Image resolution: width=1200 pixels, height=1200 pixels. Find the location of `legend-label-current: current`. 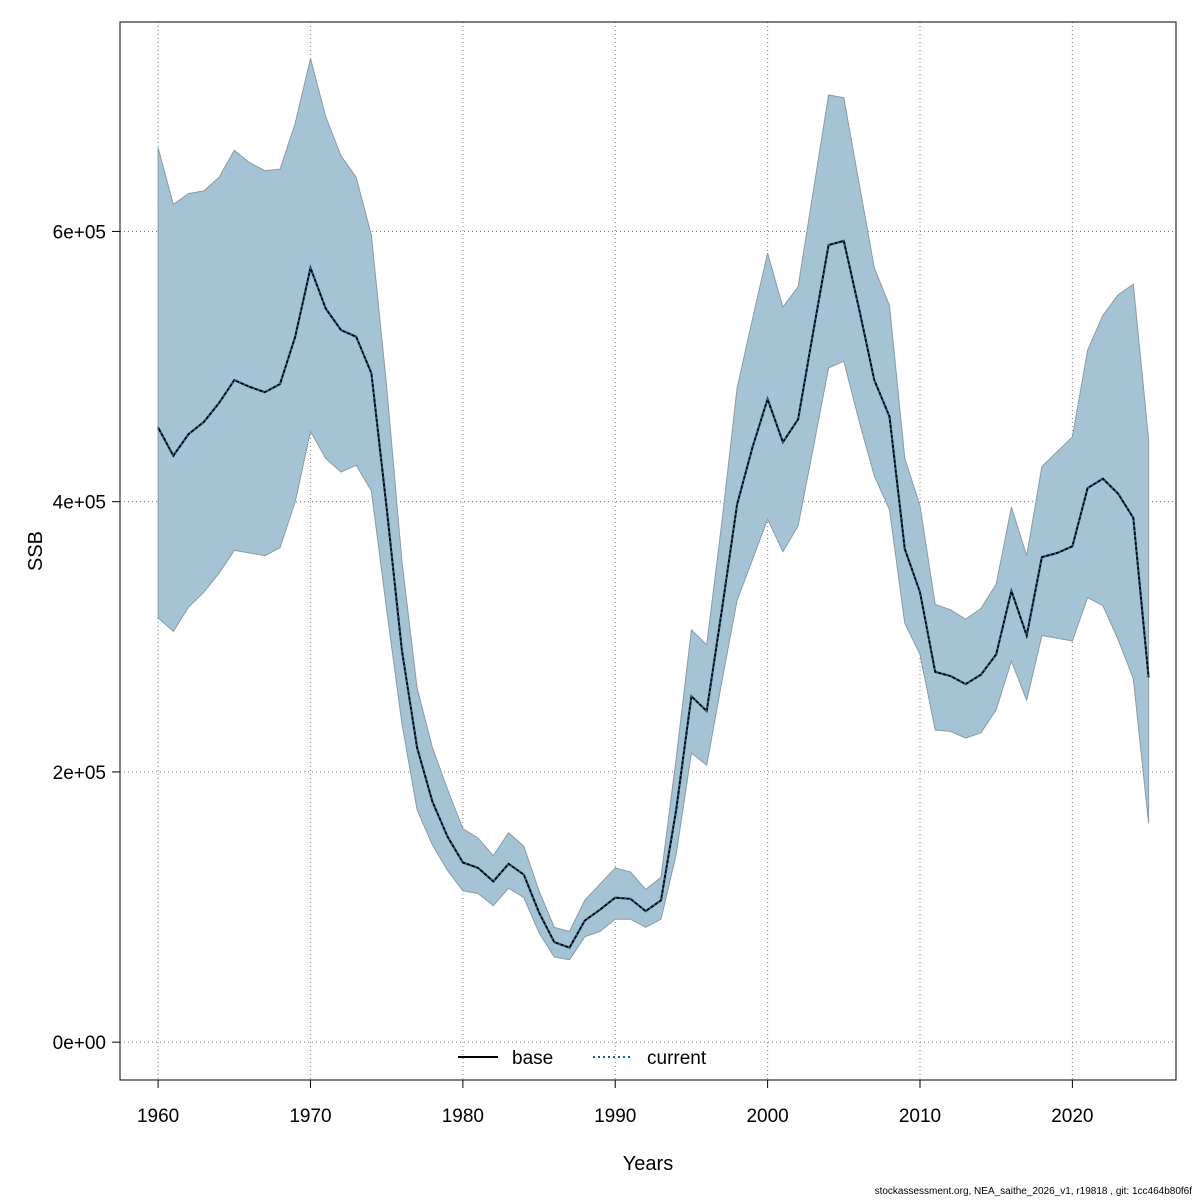

legend-label-current: current is located at coordinates (677, 1058).